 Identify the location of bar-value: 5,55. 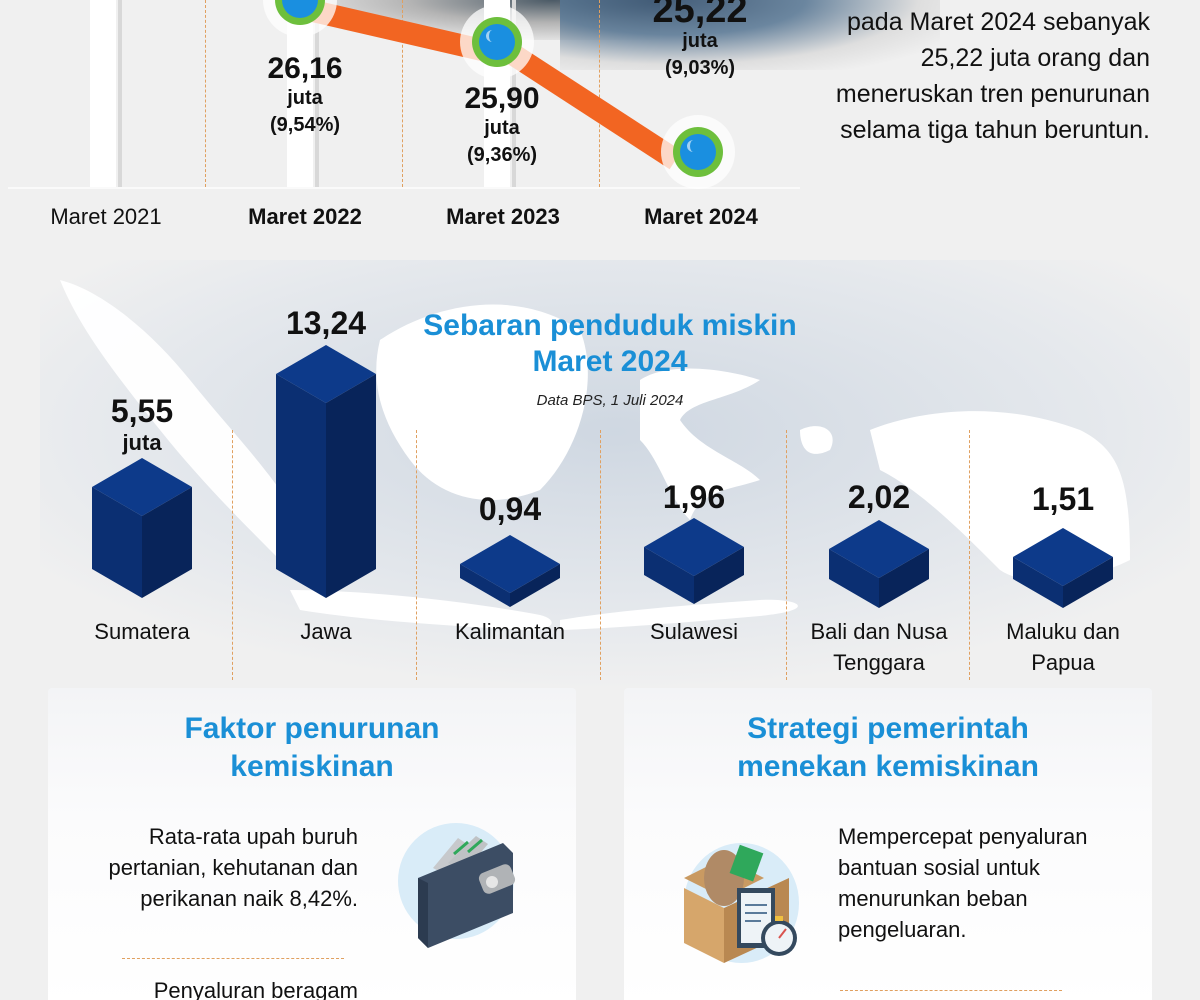
(142, 411).